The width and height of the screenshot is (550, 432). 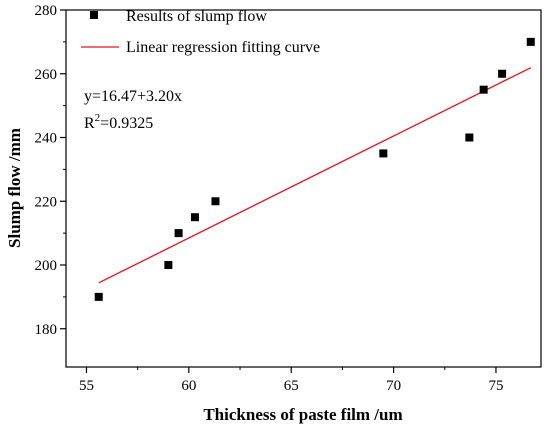 I want to click on equation-label: y=16.47+3.20x, so click(x=133, y=96).